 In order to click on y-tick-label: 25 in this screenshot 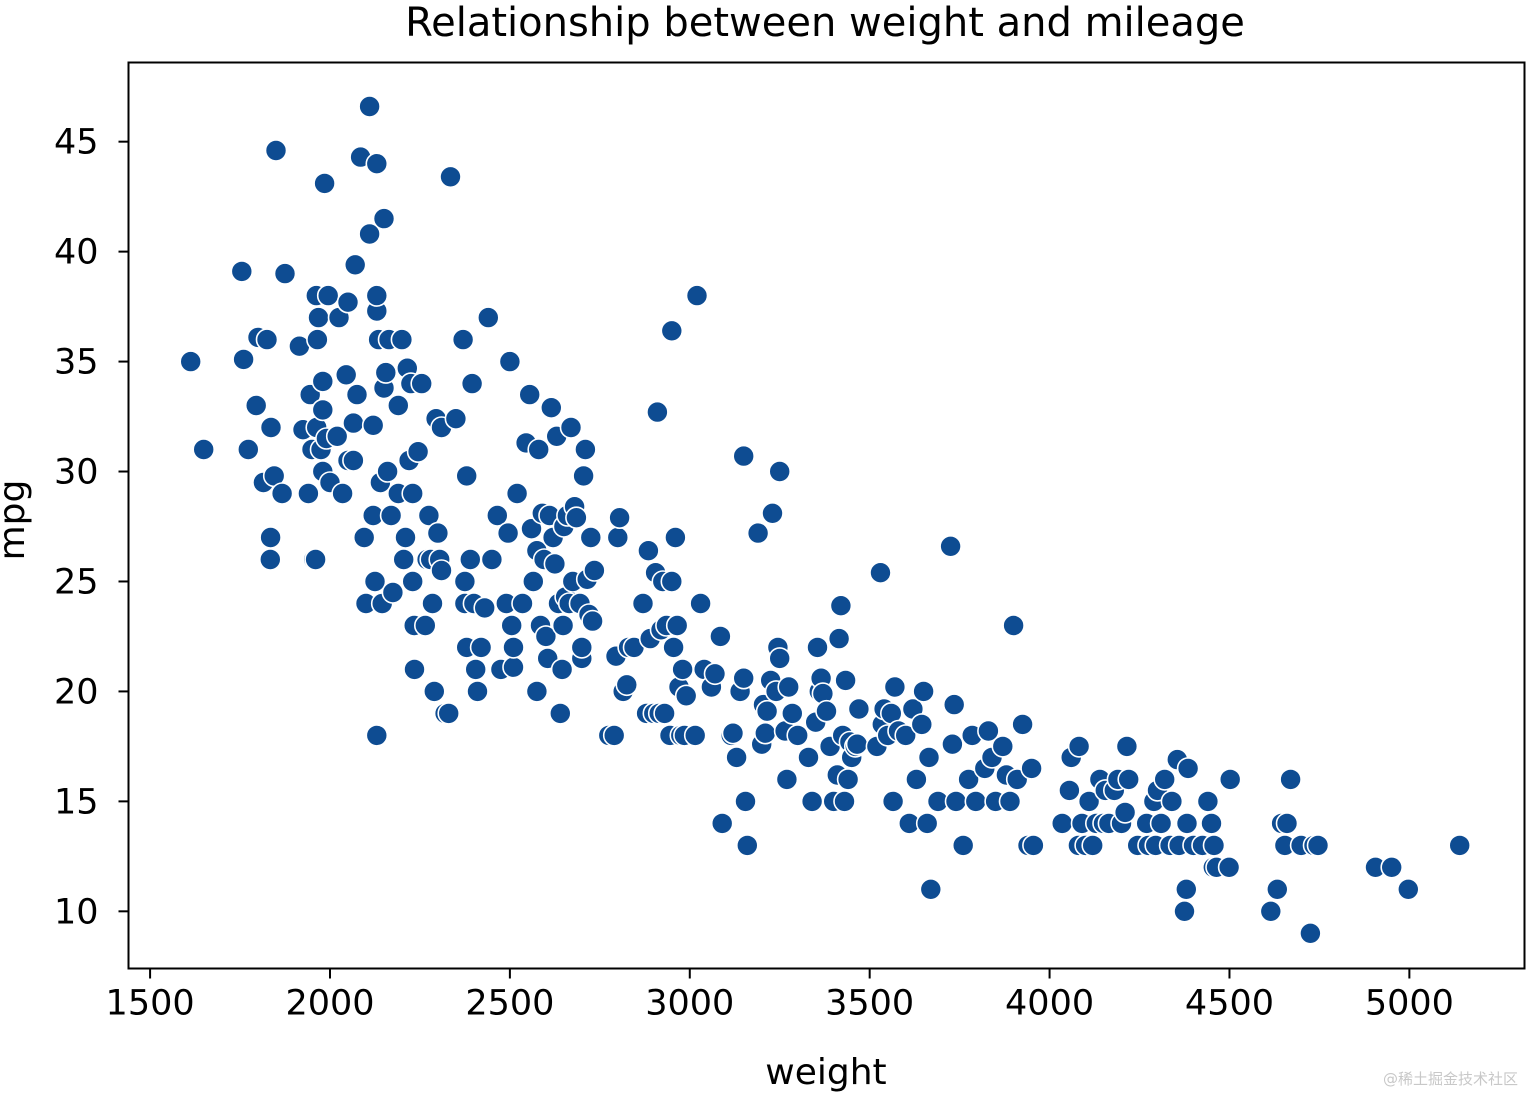, I will do `click(76, 582)`.